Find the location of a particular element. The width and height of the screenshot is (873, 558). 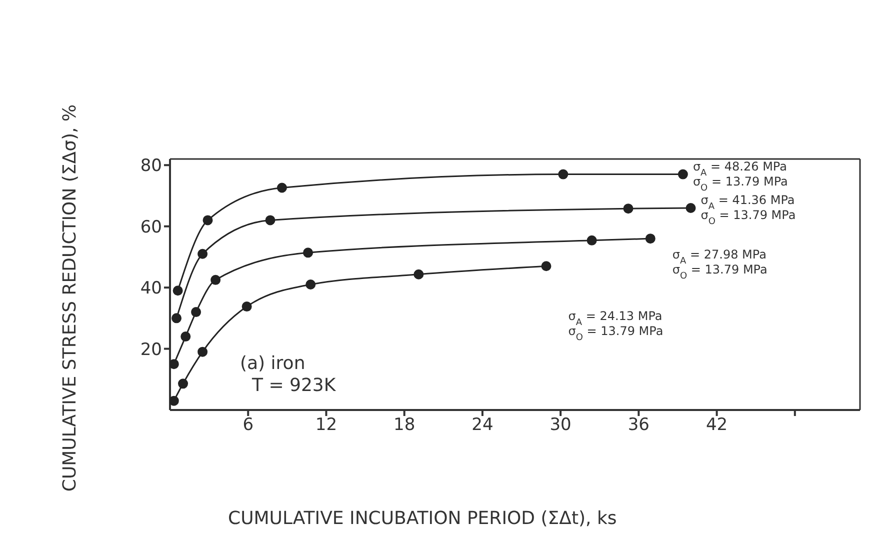

x-tick-label: 30 is located at coordinates (561, 425).